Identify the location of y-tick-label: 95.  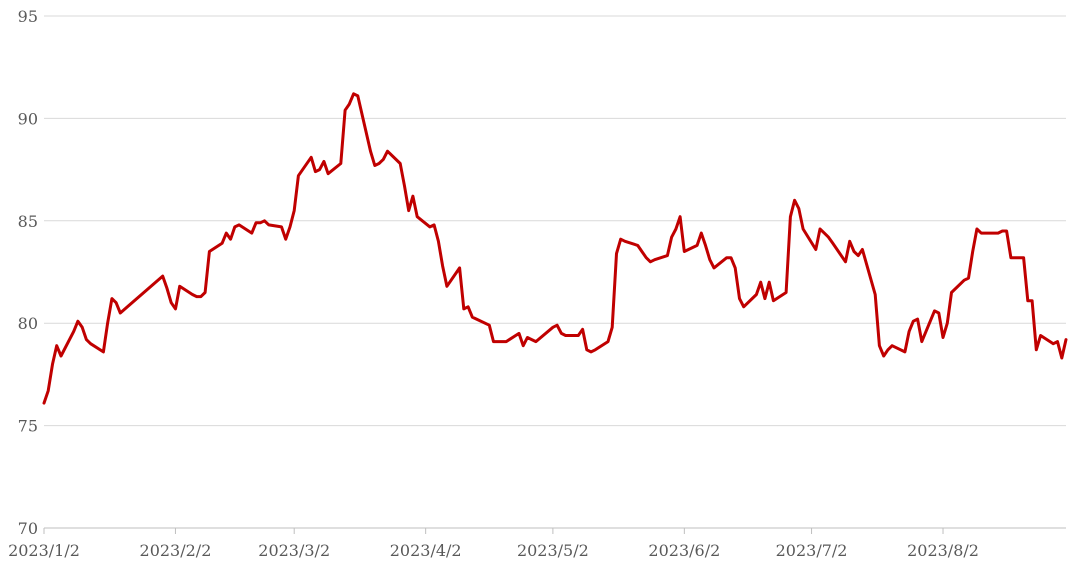
(28, 16).